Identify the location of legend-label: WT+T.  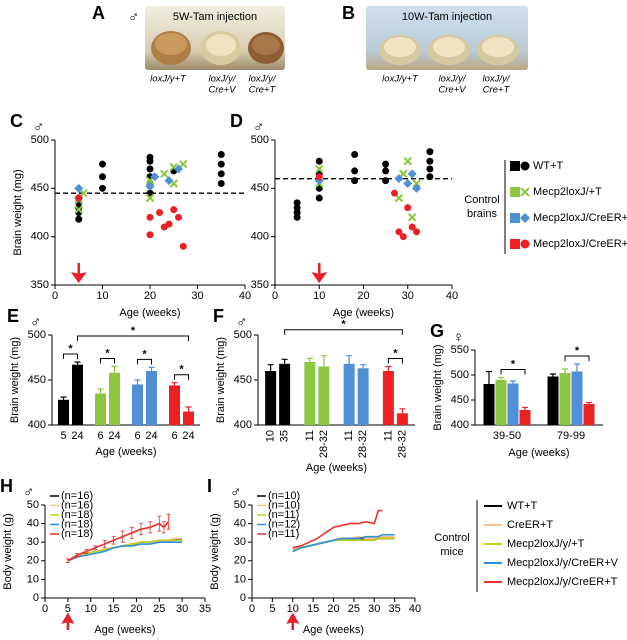
(548, 166).